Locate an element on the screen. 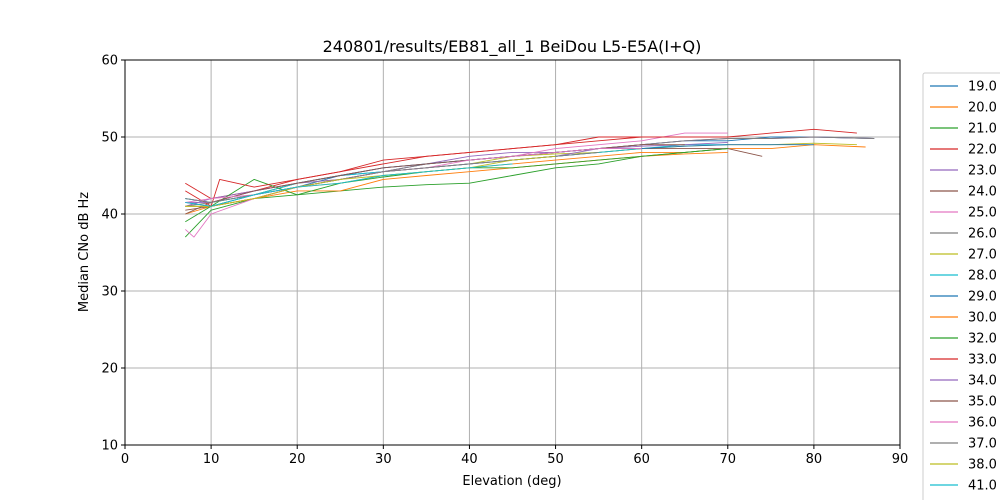  legend-label: 25.0 is located at coordinates (982, 213).